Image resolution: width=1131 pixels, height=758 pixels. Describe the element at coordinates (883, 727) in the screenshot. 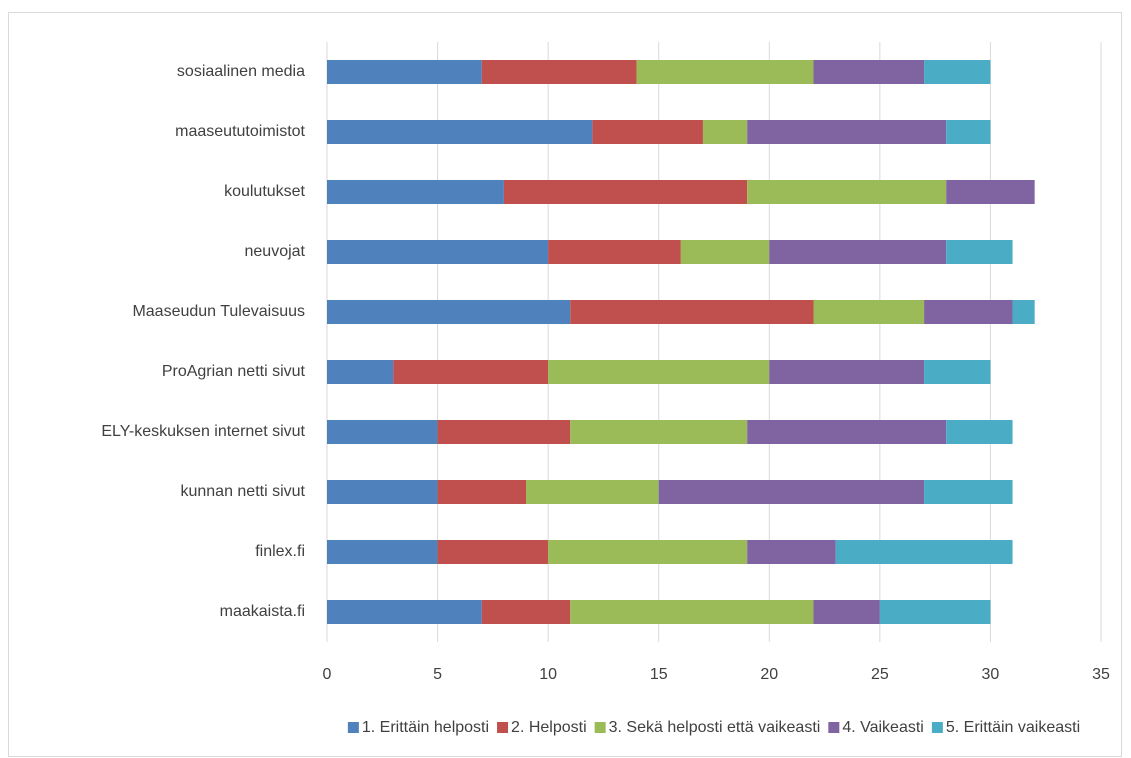

I see `legend-label: 4. Vaikeasti` at that location.